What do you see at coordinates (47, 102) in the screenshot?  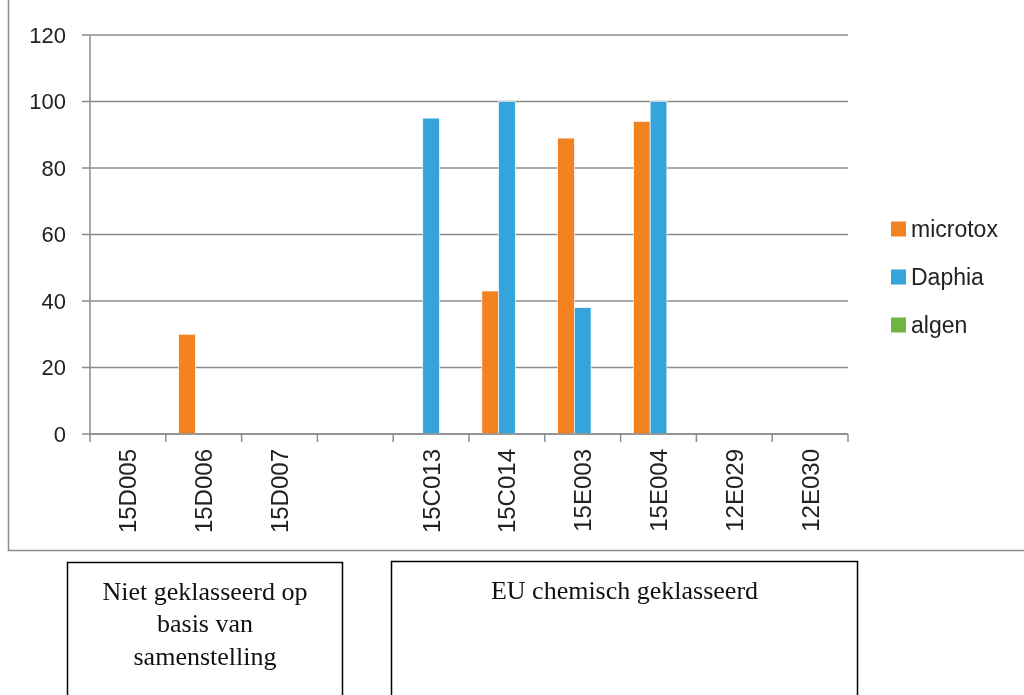 I see `y-tick-label: 100` at bounding box center [47, 102].